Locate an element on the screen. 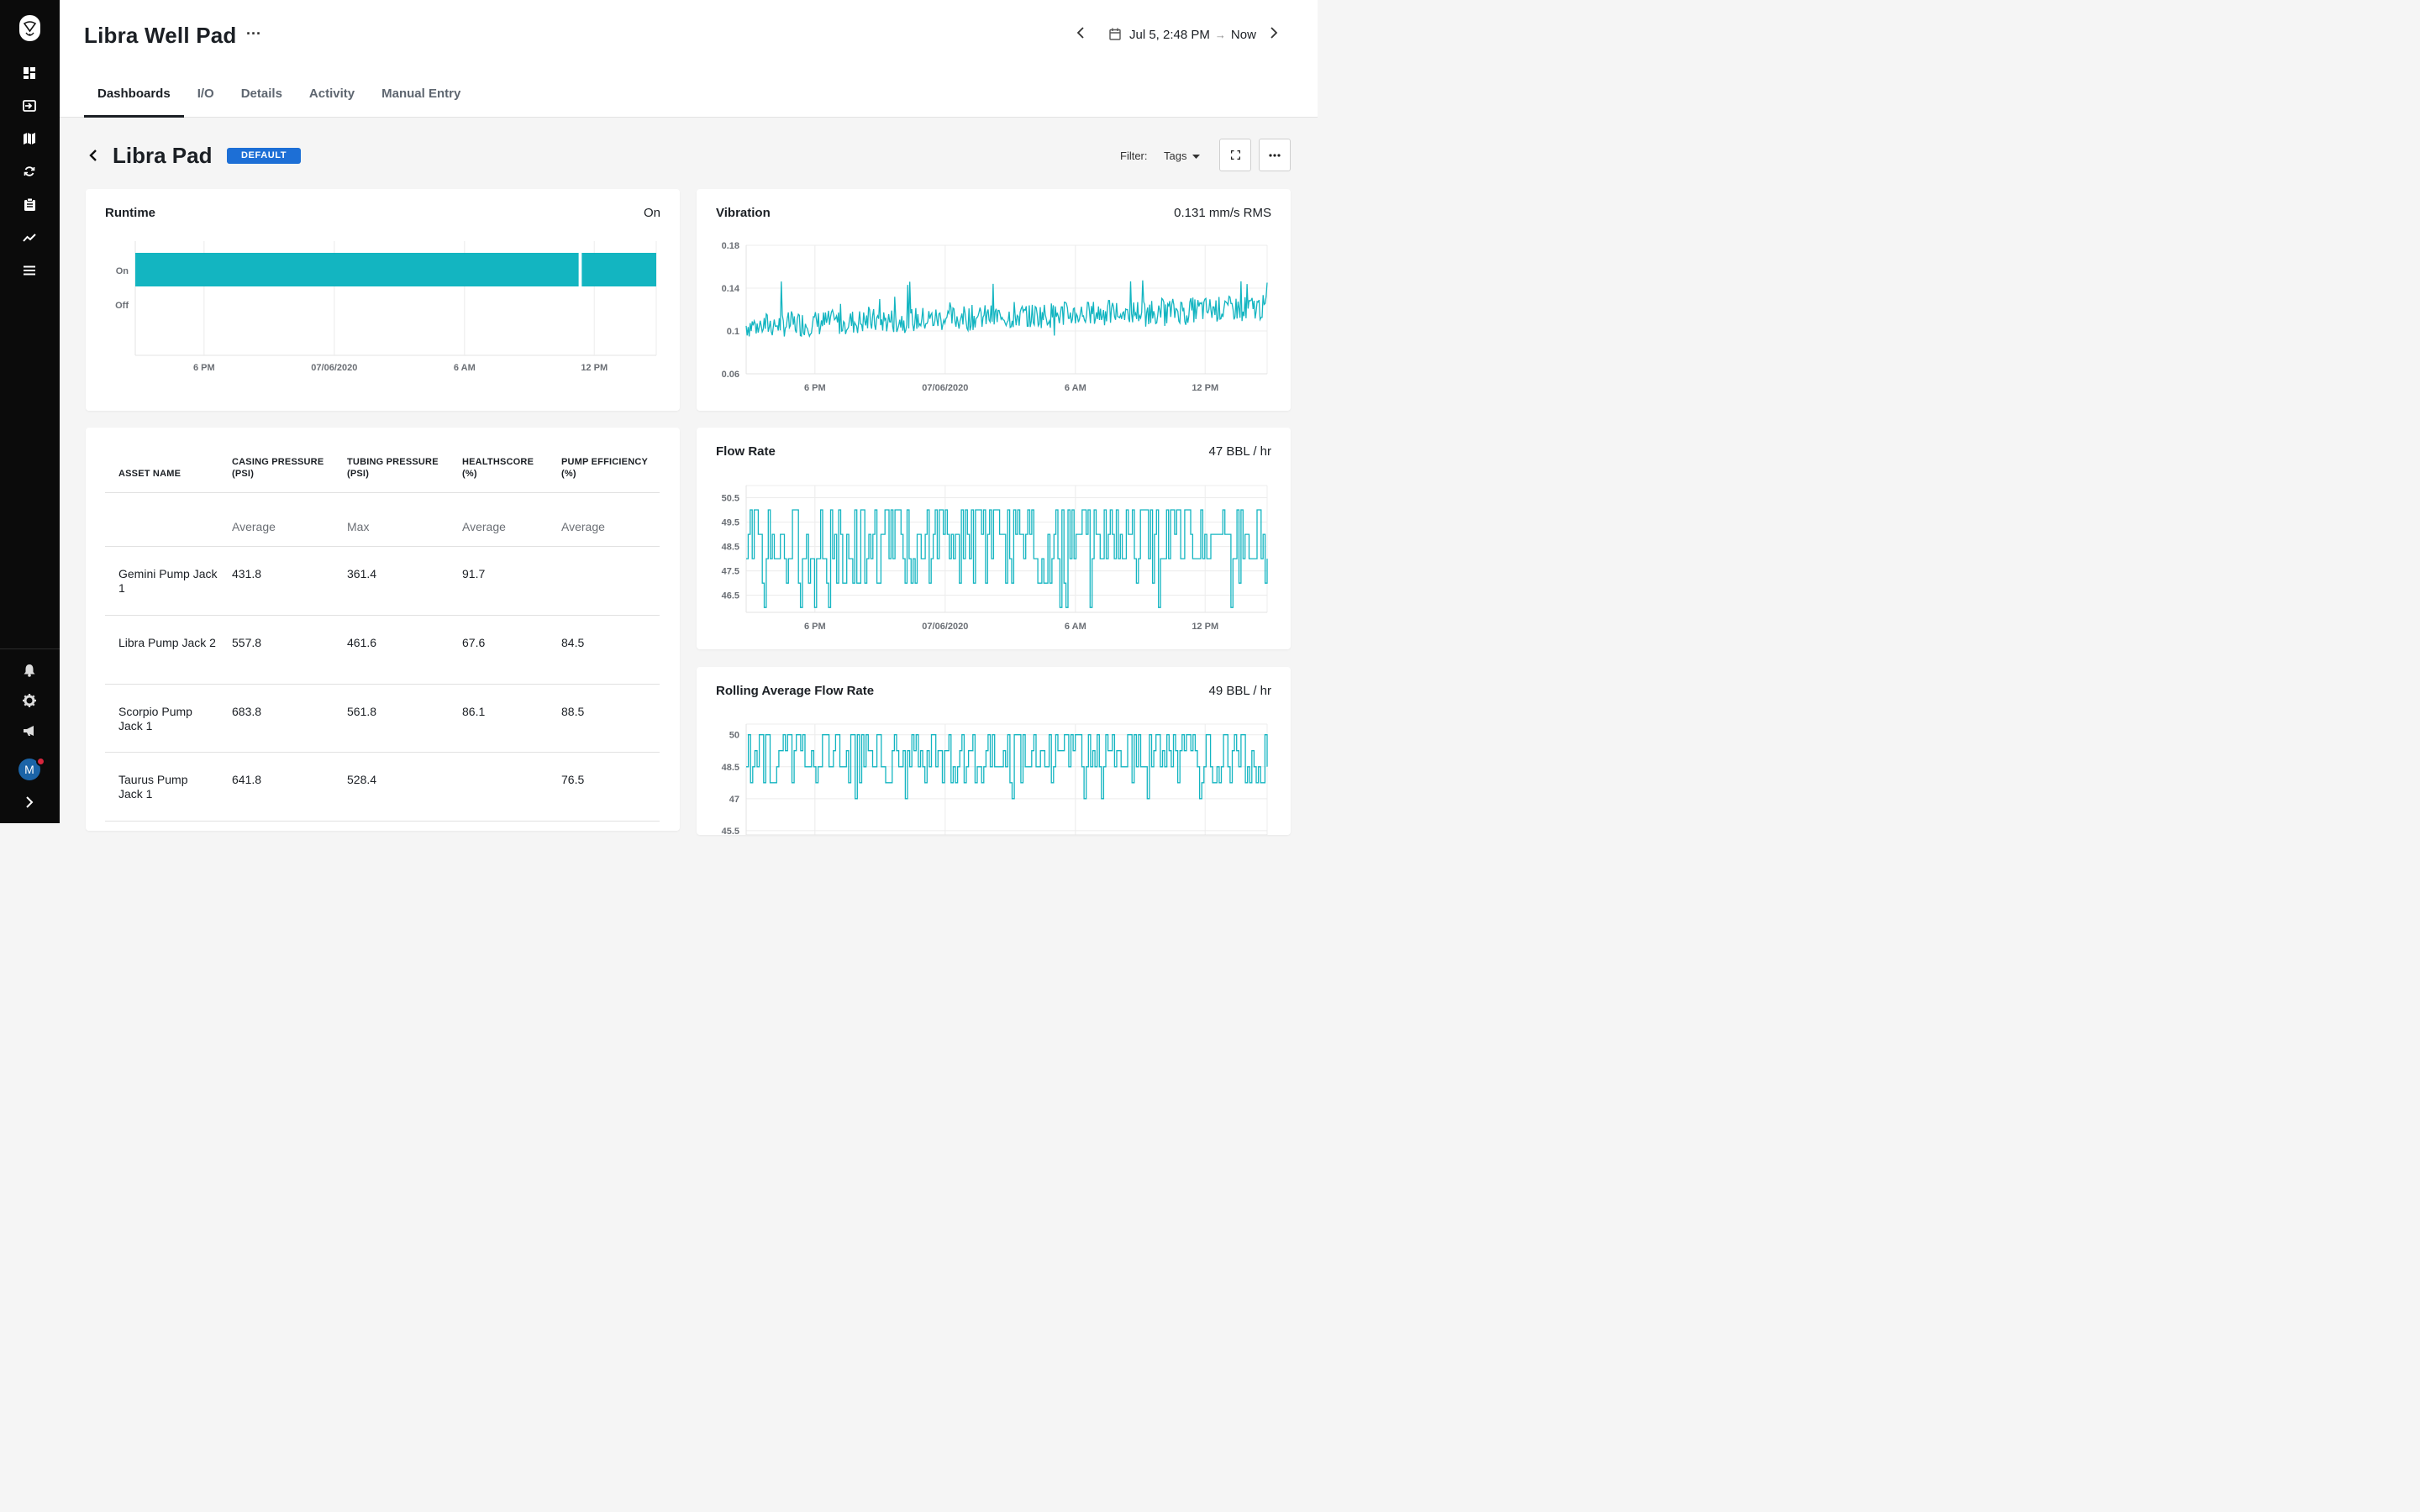  col-header-tubing-pressure: TUBING PRESSURE (PSI) is located at coordinates (393, 468).